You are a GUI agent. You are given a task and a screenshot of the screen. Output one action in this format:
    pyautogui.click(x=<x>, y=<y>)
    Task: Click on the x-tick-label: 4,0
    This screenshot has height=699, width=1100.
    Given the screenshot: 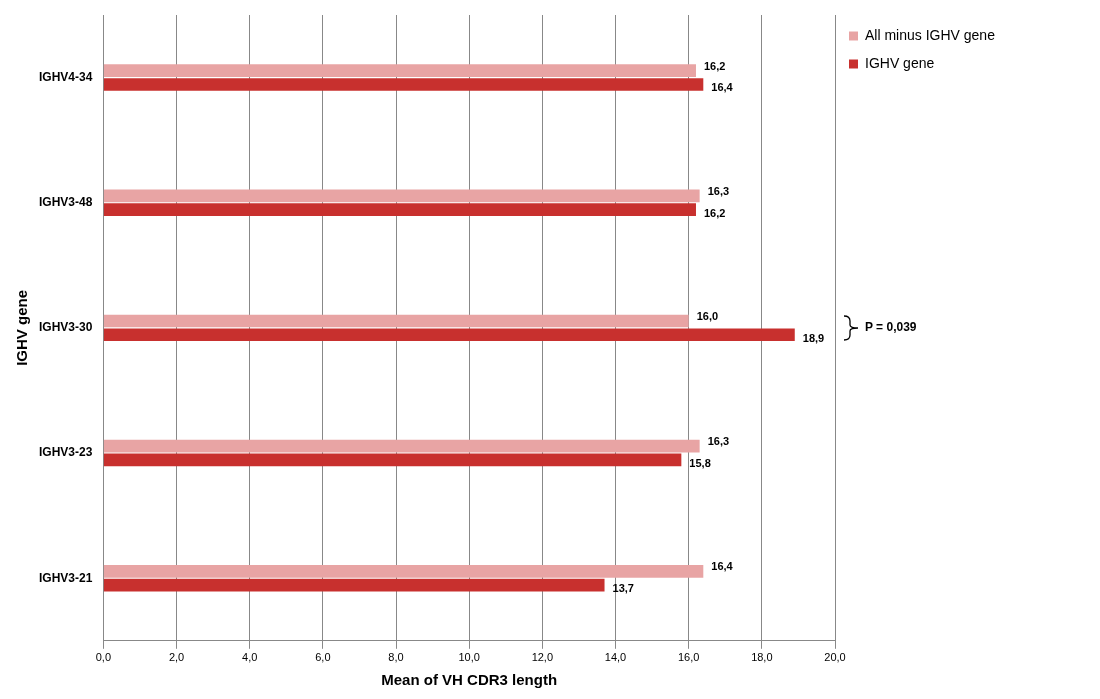 What is the action you would take?
    pyautogui.click(x=250, y=657)
    